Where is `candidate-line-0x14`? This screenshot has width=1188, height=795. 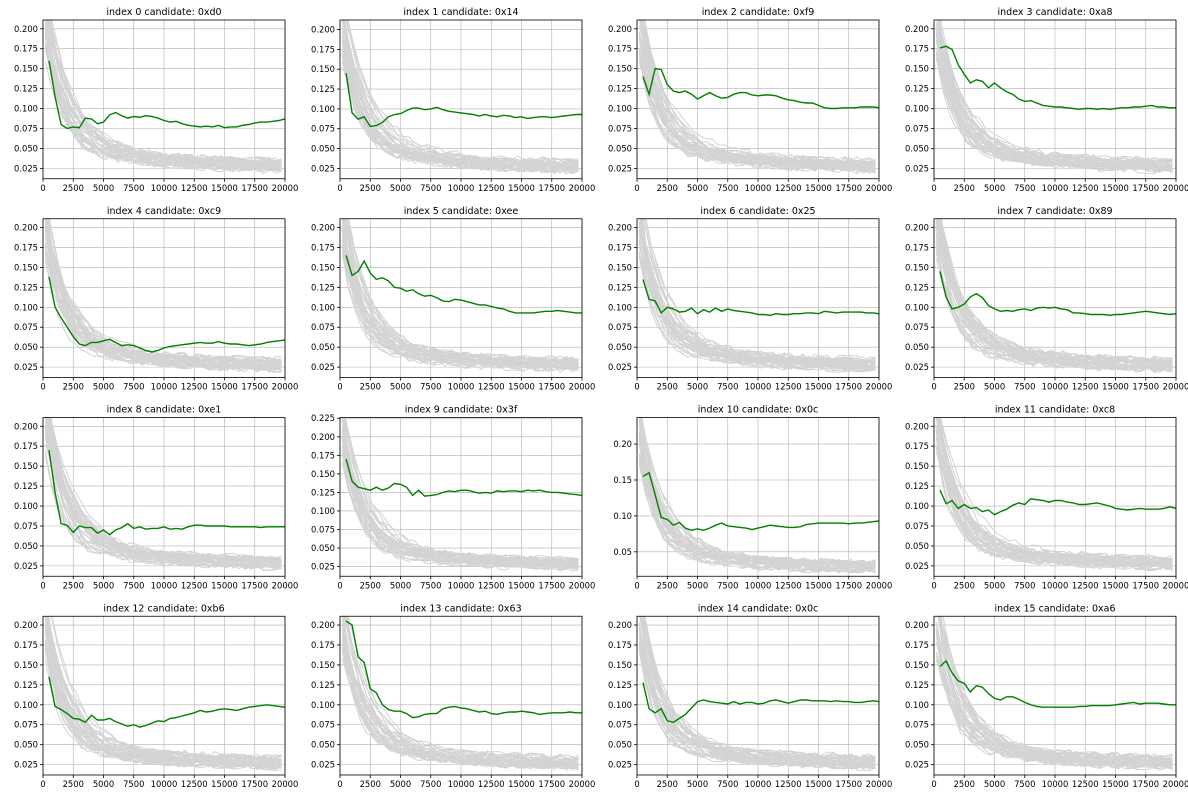
candidate-line-0x14 is located at coordinates (463, 100).